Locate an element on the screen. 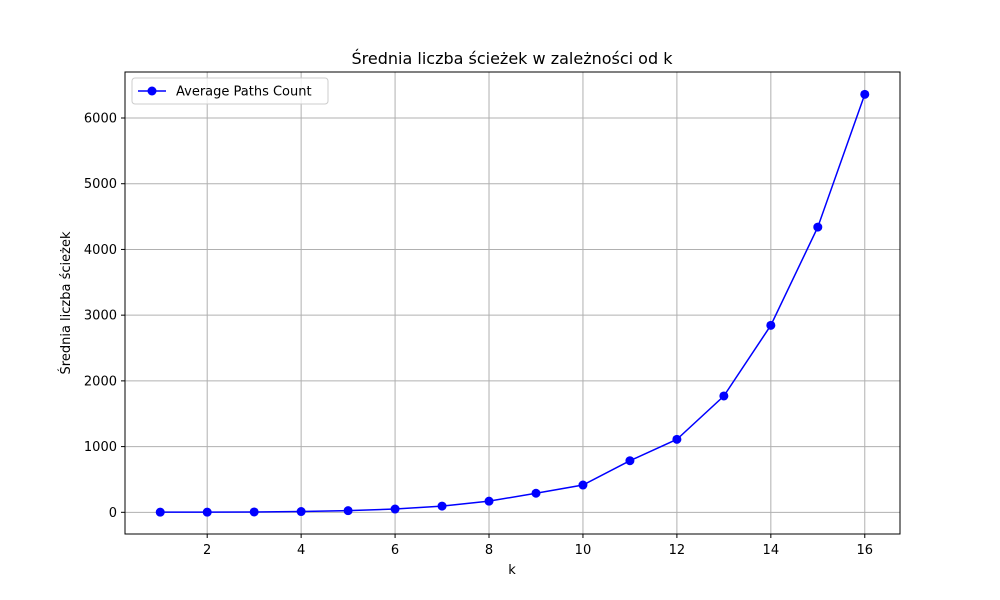 Image resolution: width=1000 pixels, height=600 pixels. x-tick-label: 2 is located at coordinates (207, 550).